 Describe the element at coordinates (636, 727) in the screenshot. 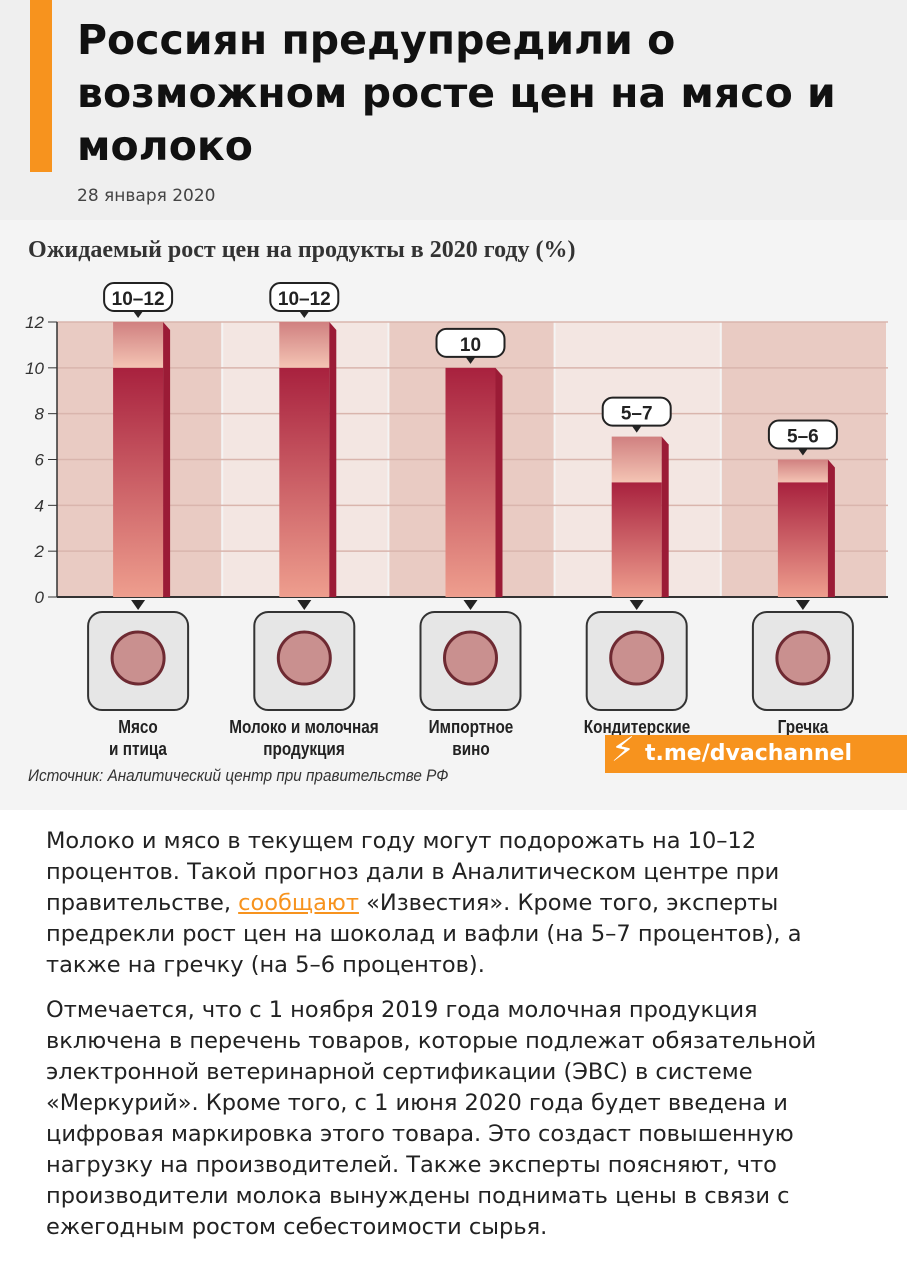

I see `category-label-line: Кондитерские` at that location.